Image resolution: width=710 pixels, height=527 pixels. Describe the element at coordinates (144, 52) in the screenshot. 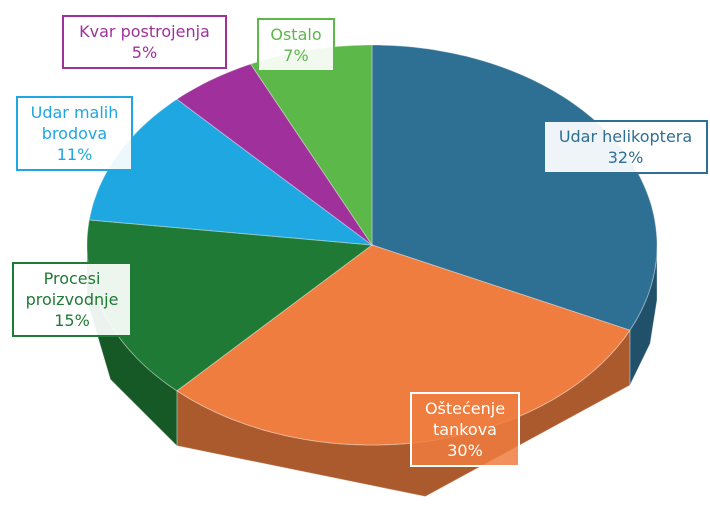

I see `value-label: 5%` at that location.